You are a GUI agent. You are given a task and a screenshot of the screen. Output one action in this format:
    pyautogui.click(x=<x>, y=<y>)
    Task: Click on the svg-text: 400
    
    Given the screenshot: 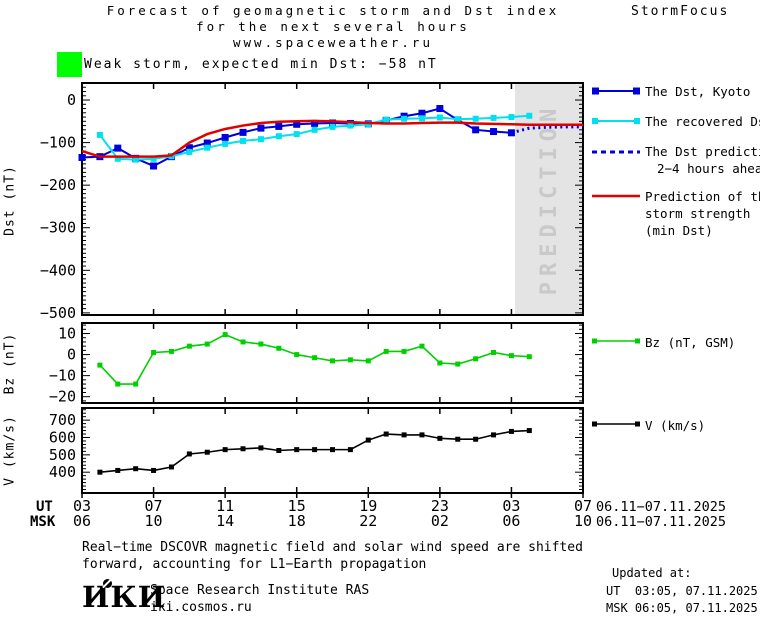 What is the action you would take?
    pyautogui.click(x=62, y=472)
    